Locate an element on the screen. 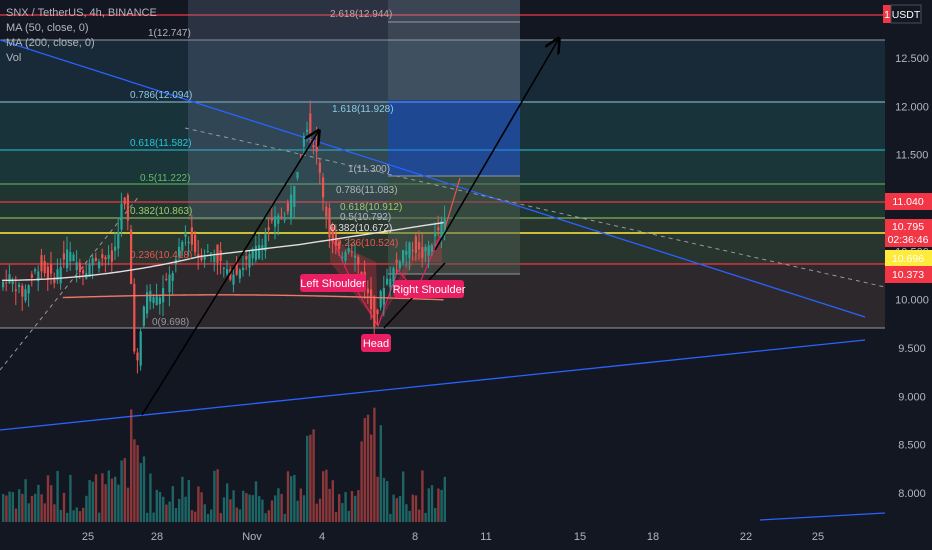 The image size is (932, 550). lower-trendline is located at coordinates (822, 516).